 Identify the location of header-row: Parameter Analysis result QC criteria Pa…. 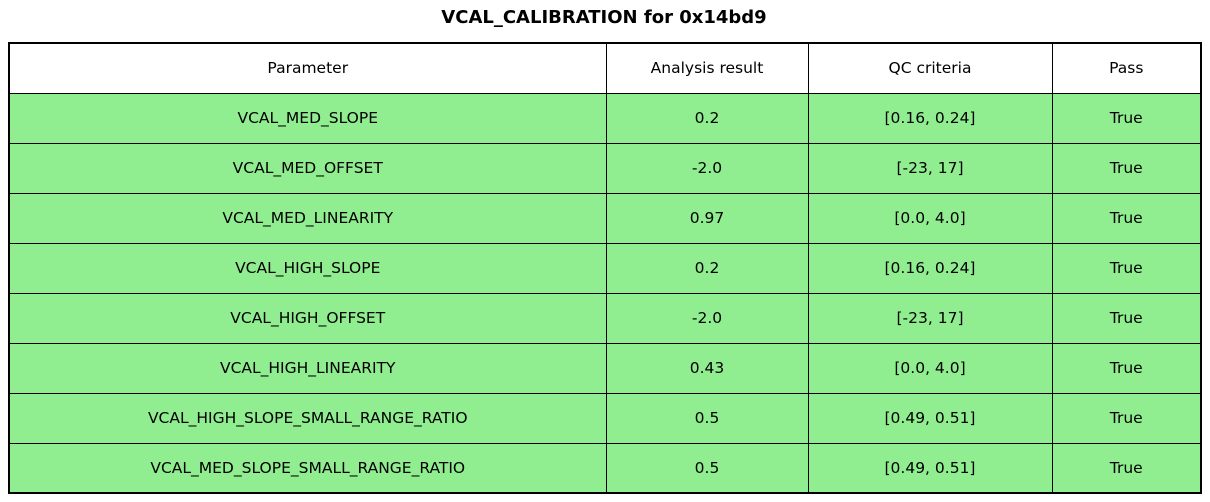
(605, 68).